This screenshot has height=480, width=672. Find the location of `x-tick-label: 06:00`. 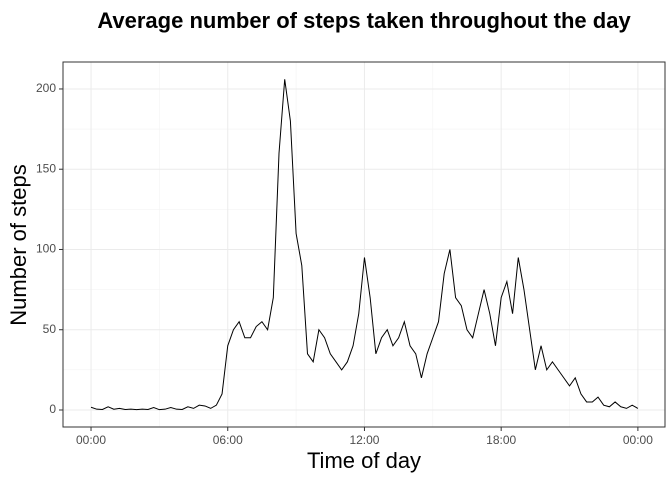

x-tick-label: 06:00 is located at coordinates (228, 440).